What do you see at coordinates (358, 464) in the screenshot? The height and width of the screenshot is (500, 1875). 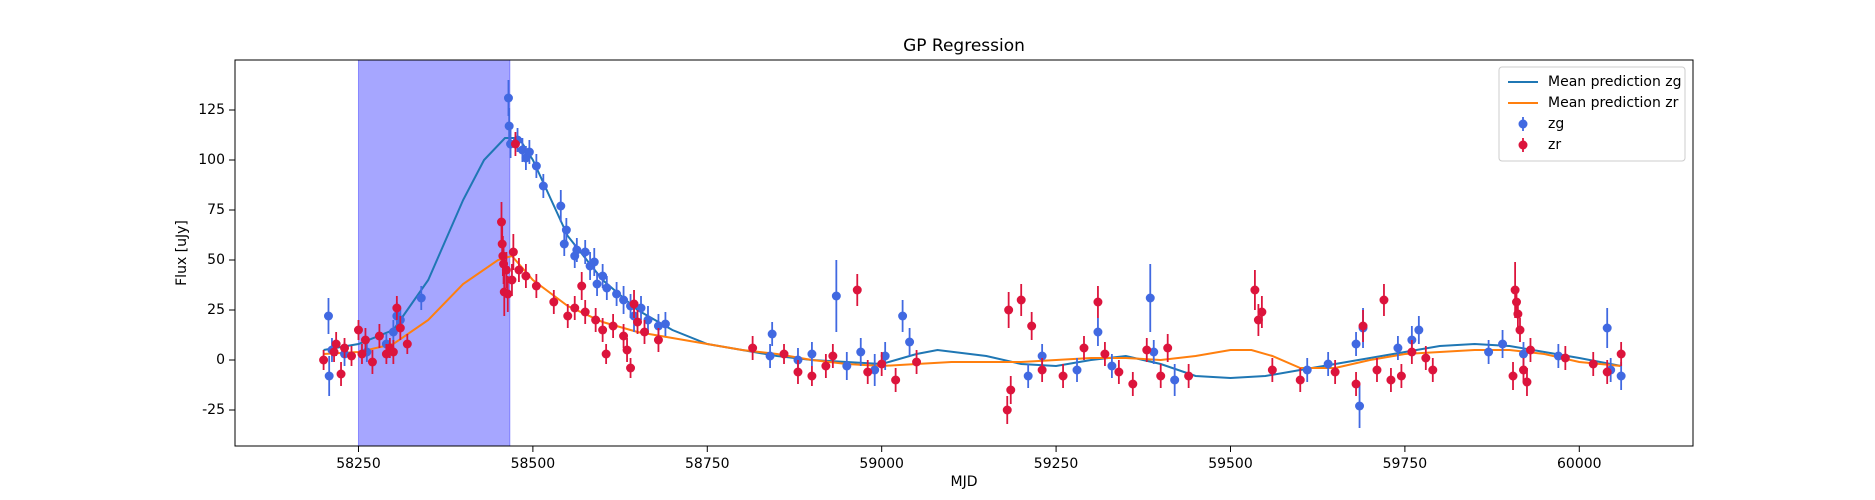 I see `x-tick-label: 58250` at bounding box center [358, 464].